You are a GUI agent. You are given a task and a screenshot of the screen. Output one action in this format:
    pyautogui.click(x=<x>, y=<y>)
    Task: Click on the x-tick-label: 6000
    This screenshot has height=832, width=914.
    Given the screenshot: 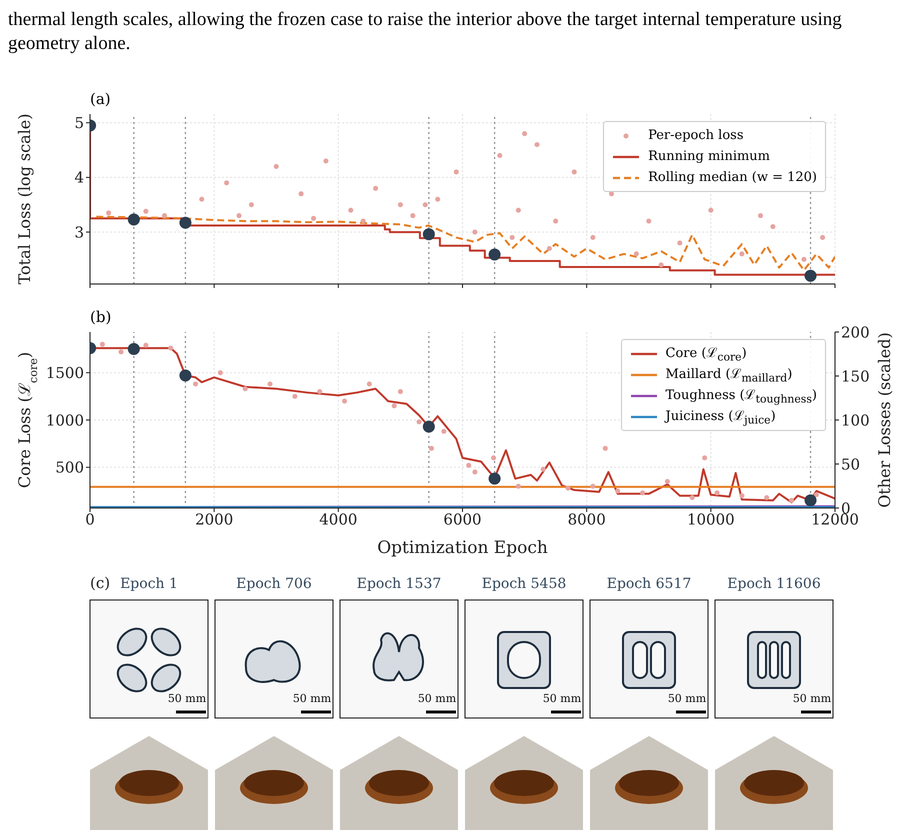 What is the action you would take?
    pyautogui.click(x=462, y=519)
    